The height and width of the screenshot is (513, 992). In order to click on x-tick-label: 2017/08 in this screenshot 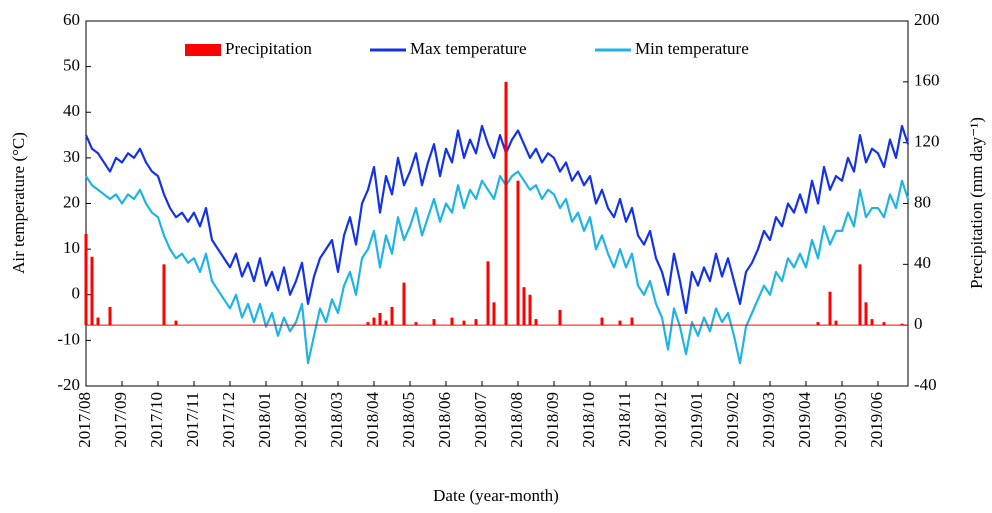, I will do `click(84, 420)`.